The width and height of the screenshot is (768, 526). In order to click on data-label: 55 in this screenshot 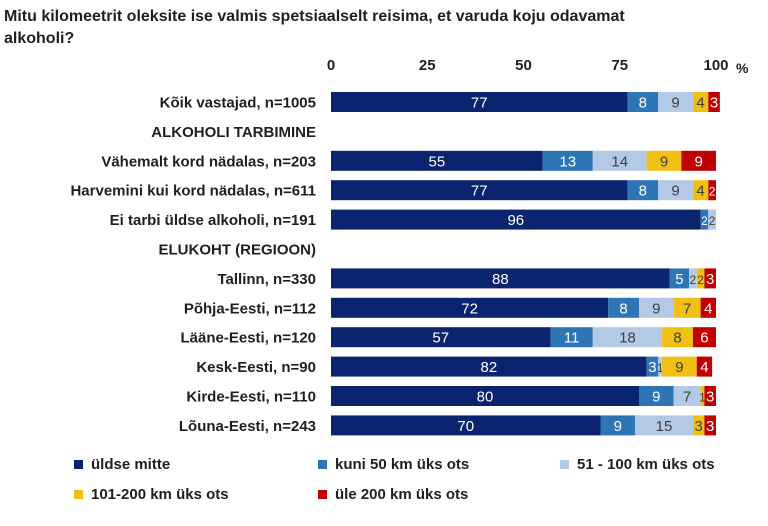, I will do `click(437, 161)`.